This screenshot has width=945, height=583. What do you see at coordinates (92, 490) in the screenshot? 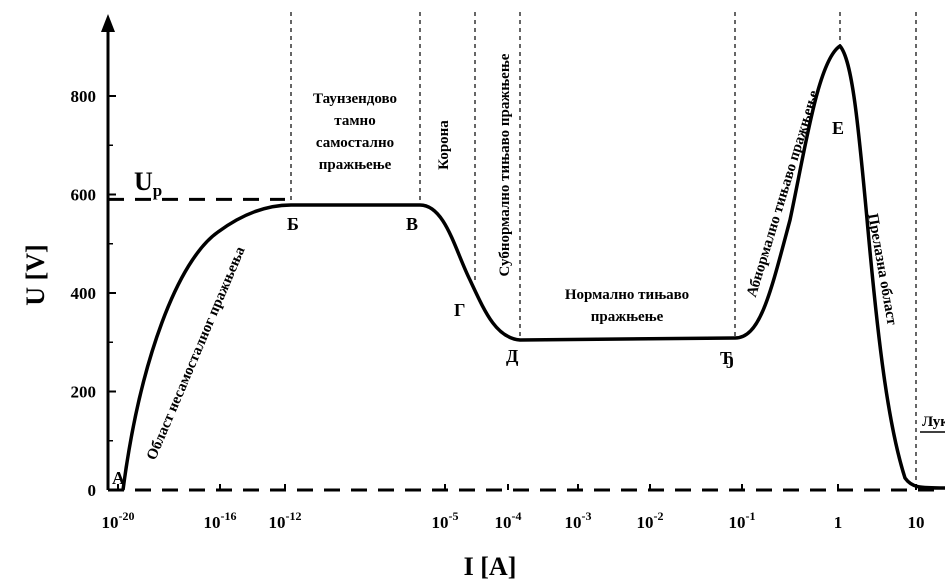
I see `y-tick-label-0: 0` at bounding box center [92, 490].